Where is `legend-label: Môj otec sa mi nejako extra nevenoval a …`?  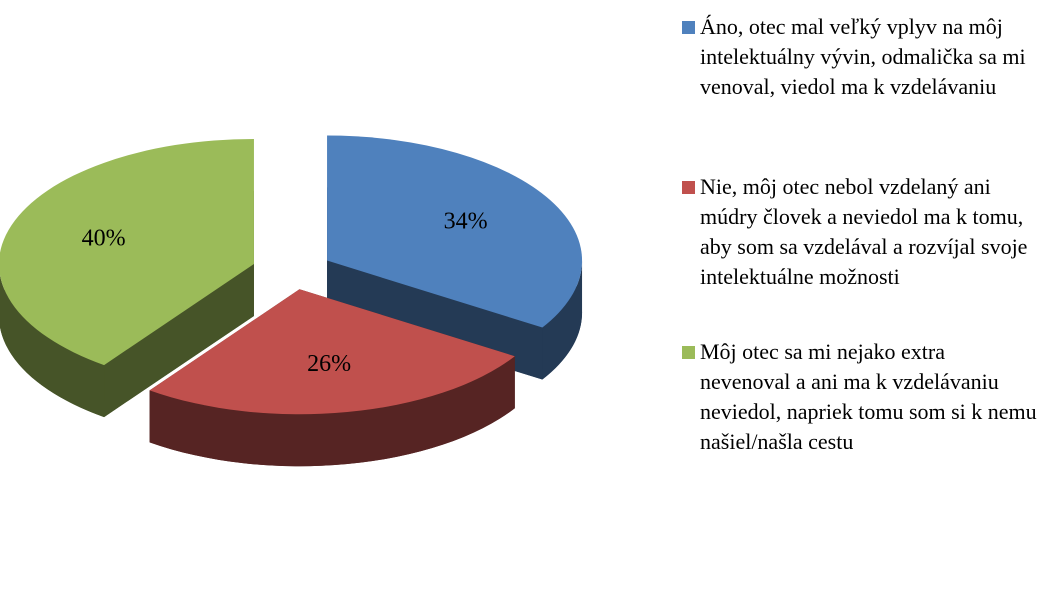 legend-label: Môj otec sa mi nejako extra nevenoval a … is located at coordinates (868, 396).